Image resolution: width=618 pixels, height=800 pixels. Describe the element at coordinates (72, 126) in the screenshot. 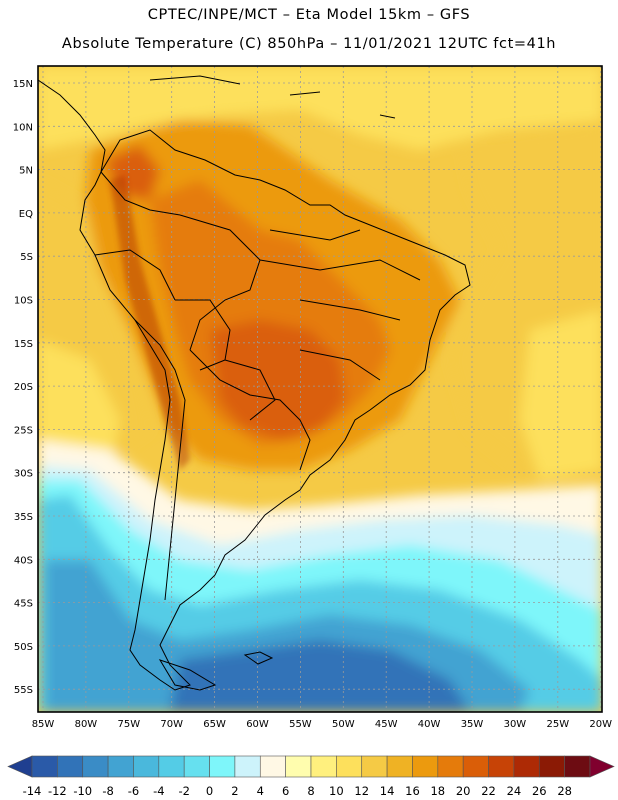

I see `central-america` at that location.